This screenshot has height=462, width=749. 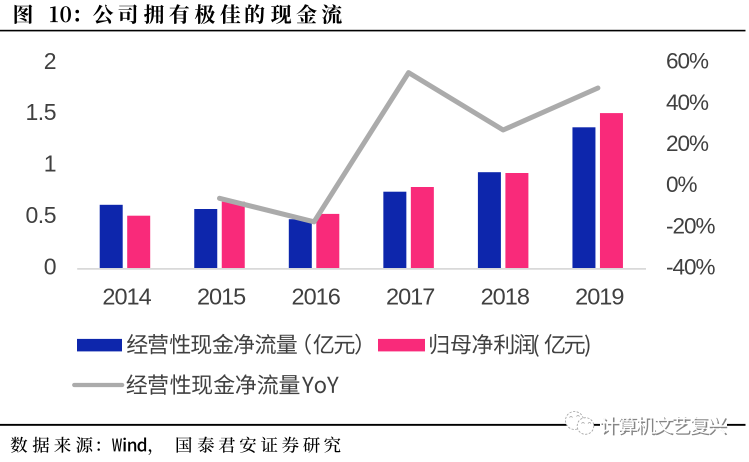 What do you see at coordinates (221, 297) in the screenshot?
I see `svg-text: 2015` at bounding box center [221, 297].